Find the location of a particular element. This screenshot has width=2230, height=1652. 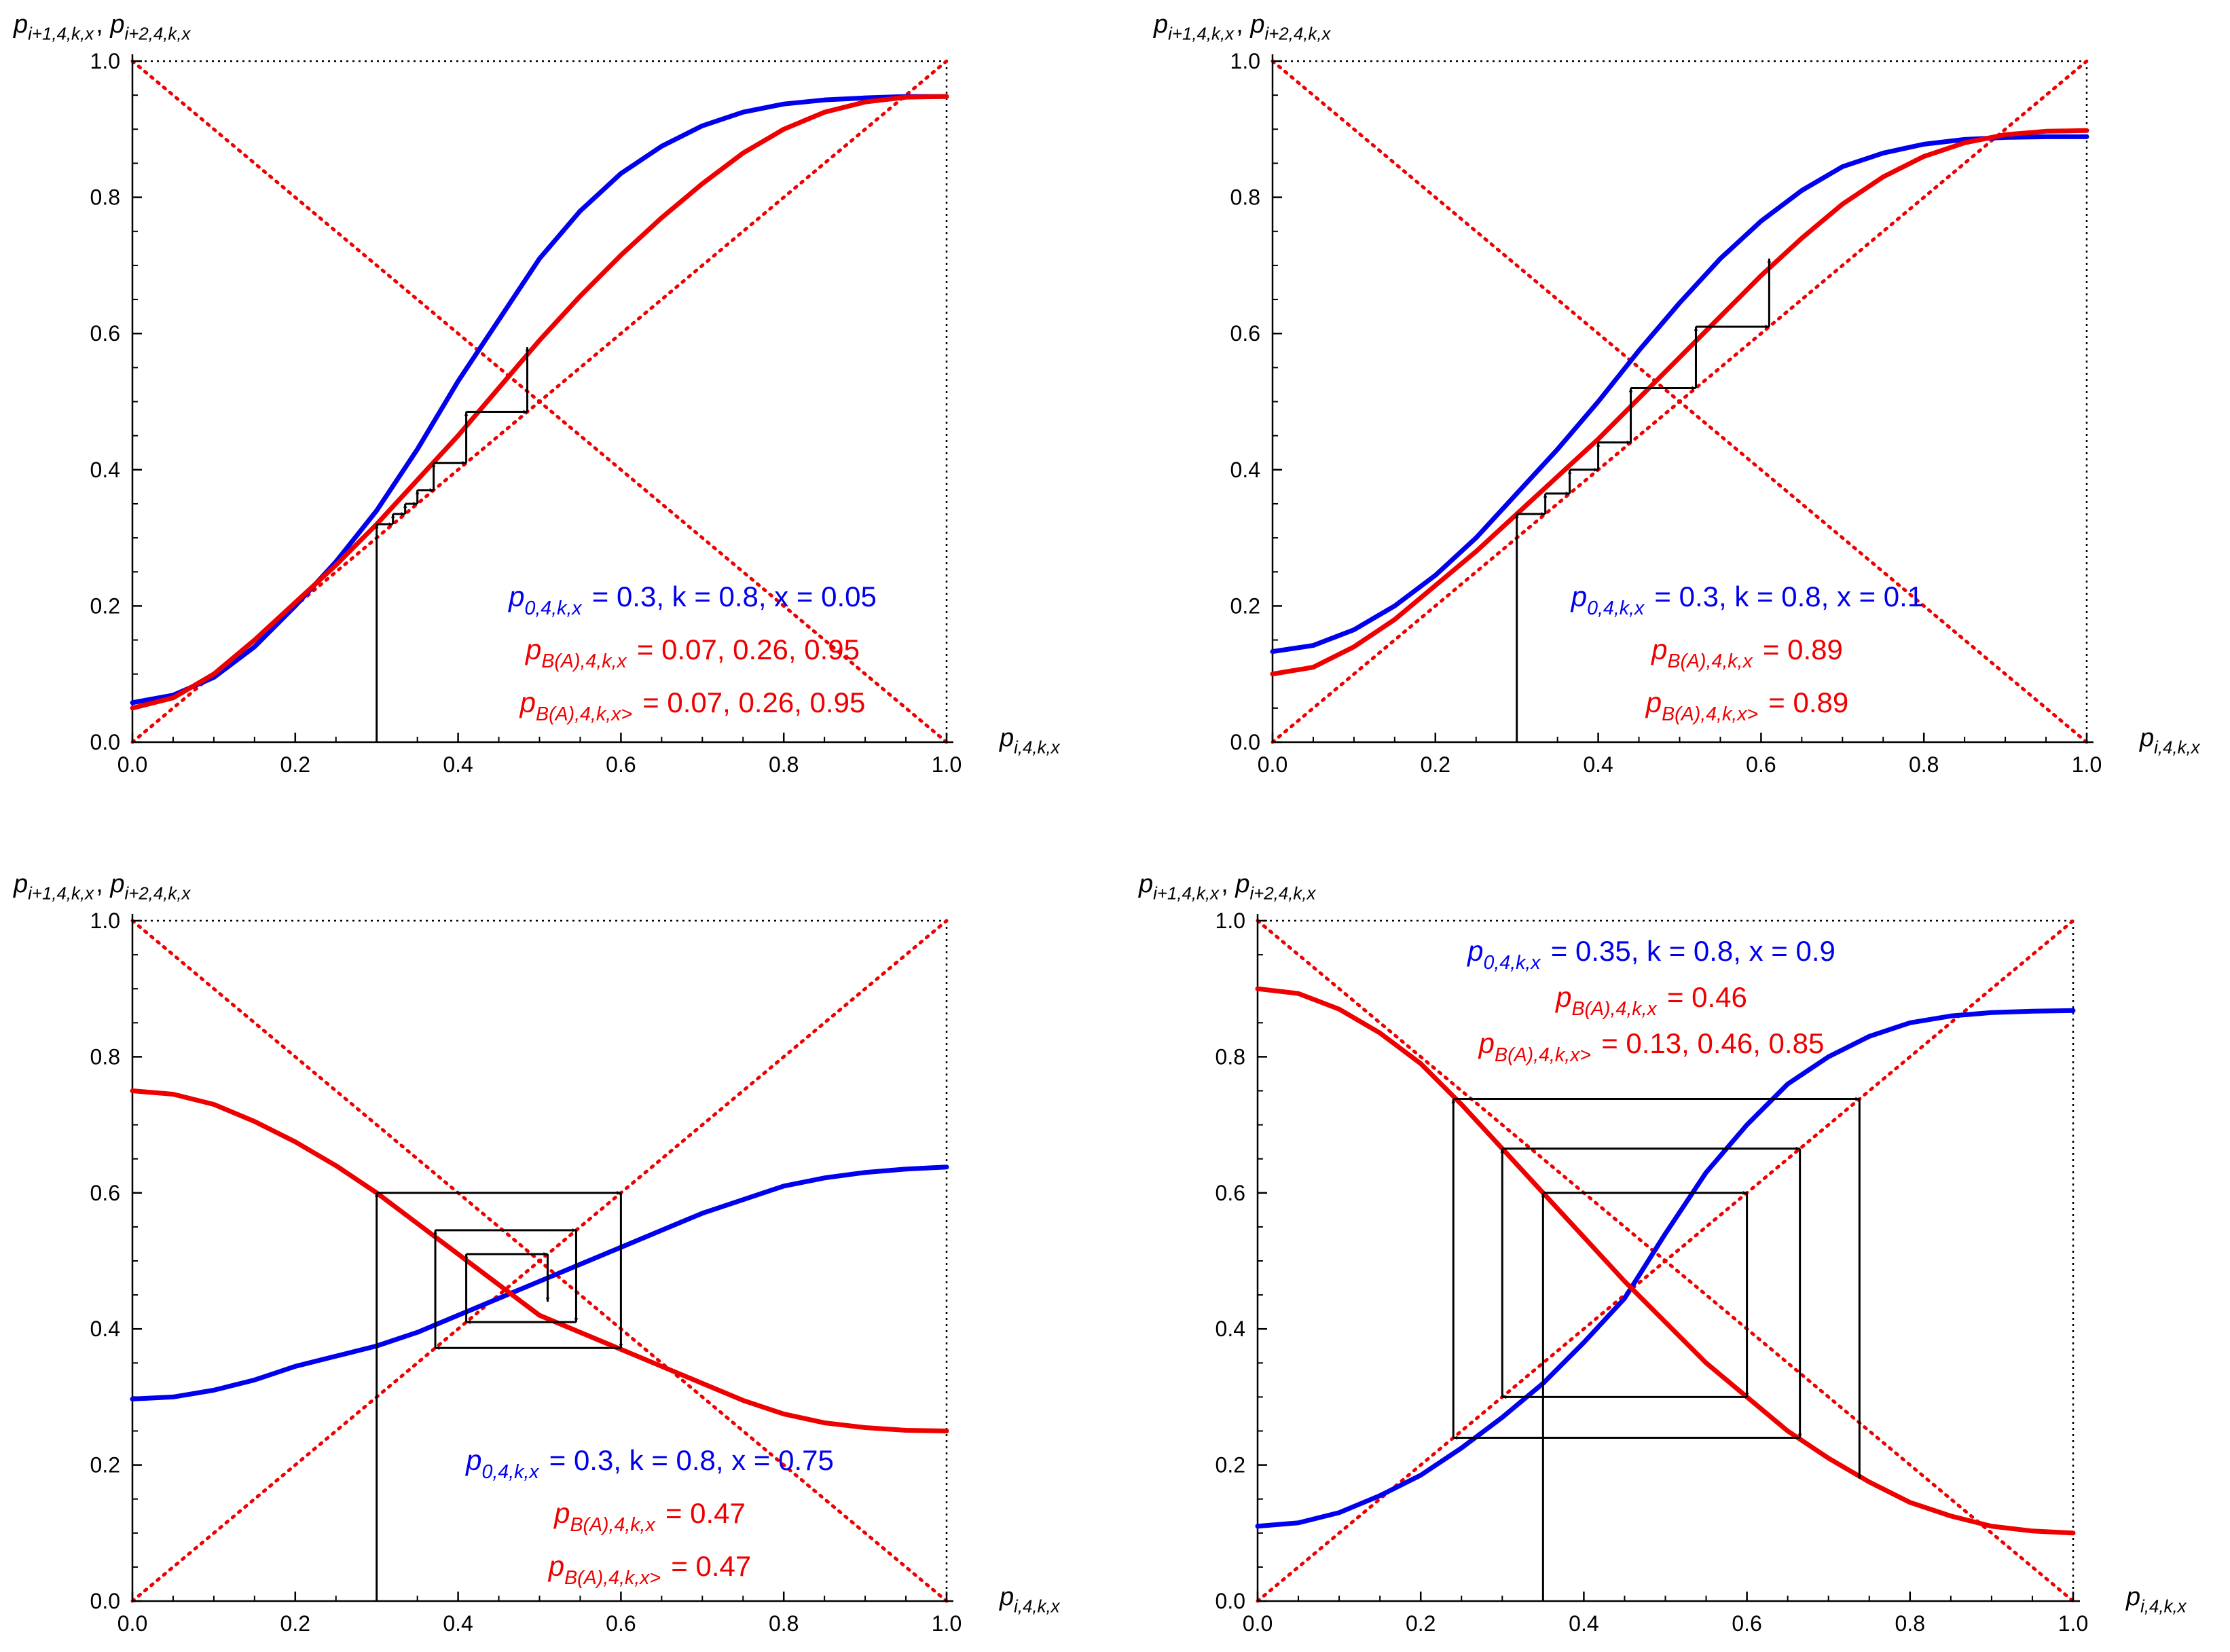

y-axis-label-subscript: i+1,4,k,x is located at coordinates (61, 34).